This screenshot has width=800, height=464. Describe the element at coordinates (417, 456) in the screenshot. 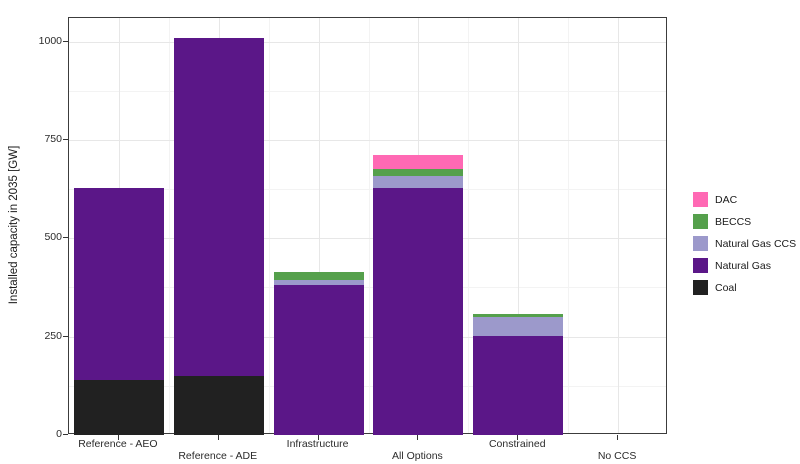

I see `x-tick-label-all-options: All Options` at that location.